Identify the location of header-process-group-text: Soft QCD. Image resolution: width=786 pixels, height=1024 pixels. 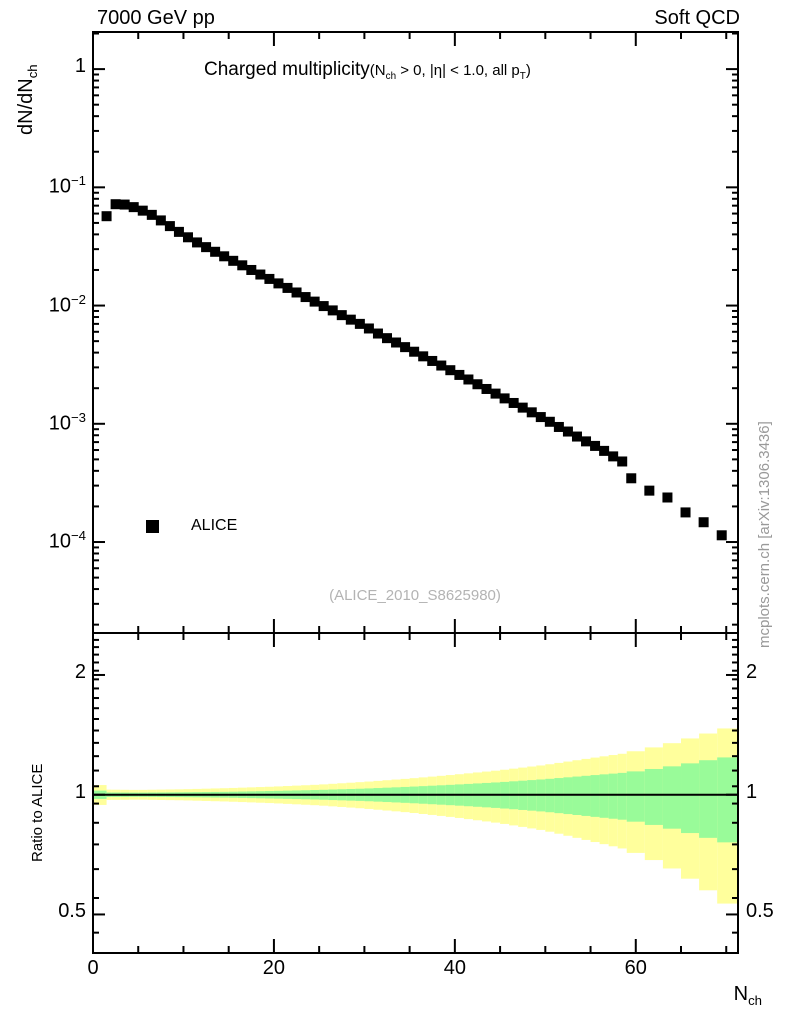
(697, 18).